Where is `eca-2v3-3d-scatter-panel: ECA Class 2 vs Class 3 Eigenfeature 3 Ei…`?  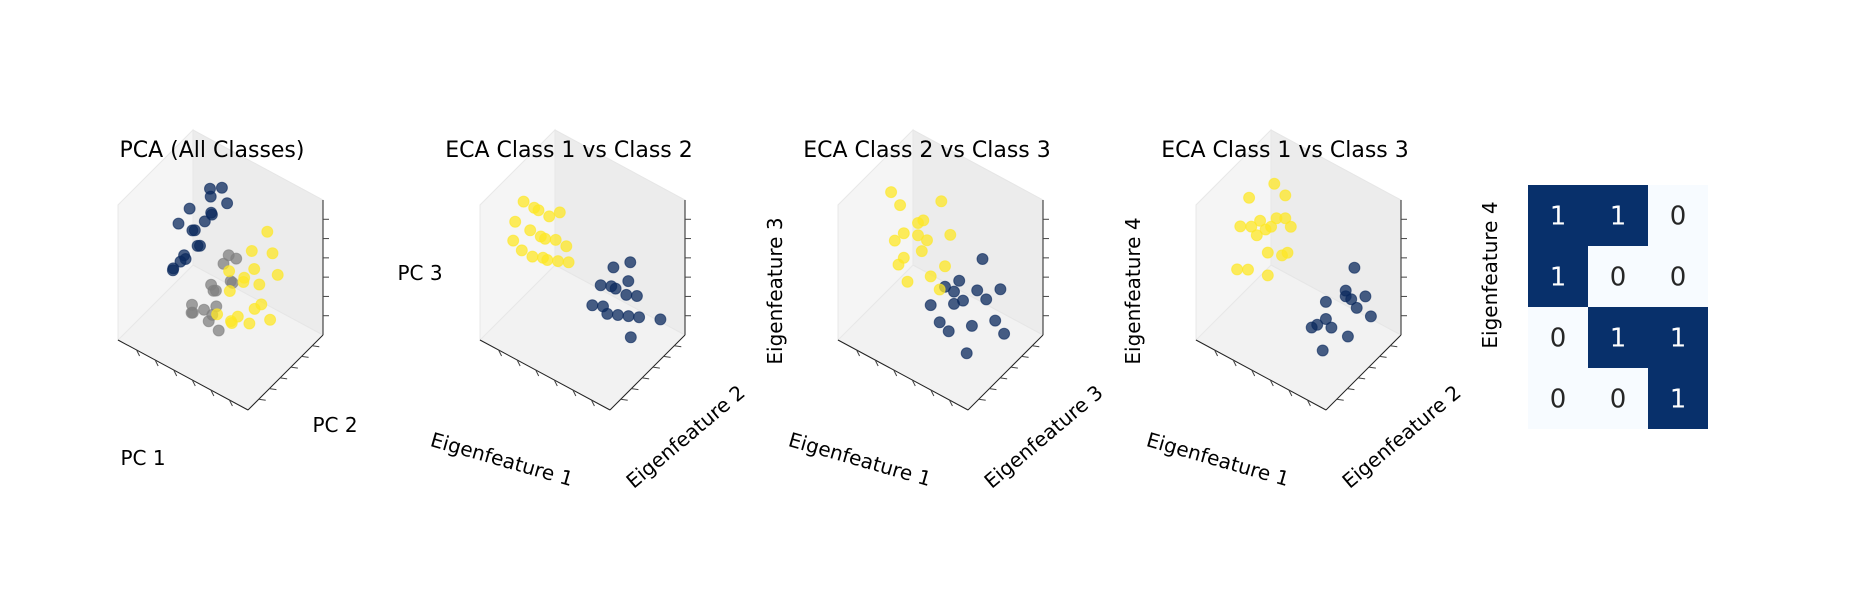
eca-2v3-3d-scatter-panel: ECA Class 2 vs Class 3 Eigenfeature 3 Ei… is located at coordinates (935, 310).